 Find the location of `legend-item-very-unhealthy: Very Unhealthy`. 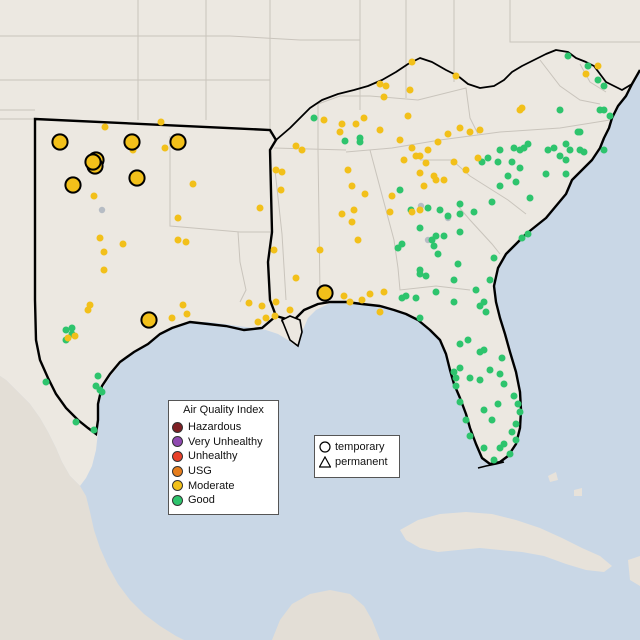

legend-item-very-unhealthy: Very Unhealthy is located at coordinates (223, 442).